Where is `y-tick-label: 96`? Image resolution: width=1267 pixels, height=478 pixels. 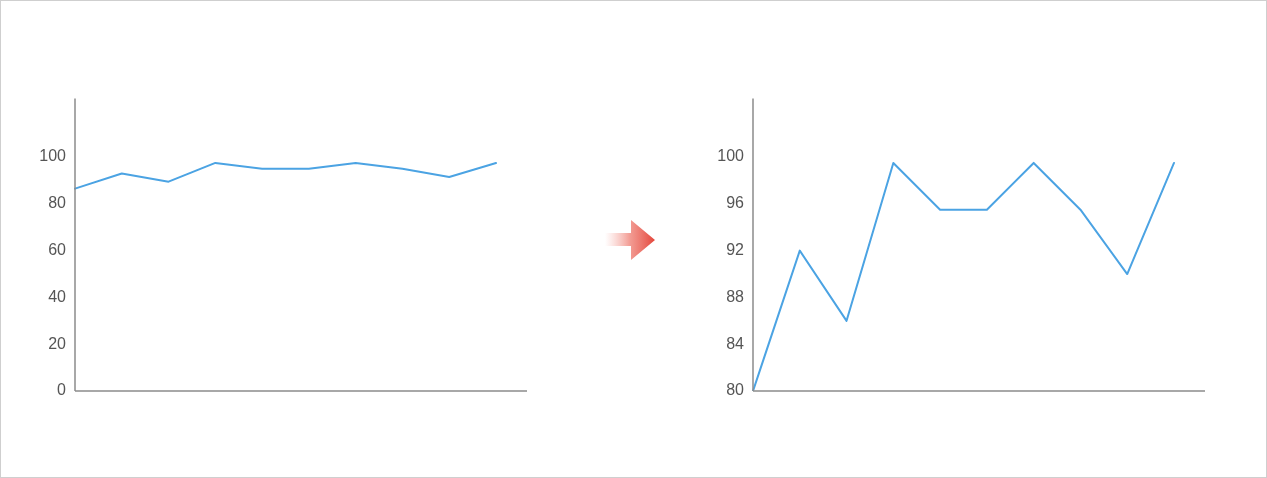 y-tick-label: 96 is located at coordinates (735, 203).